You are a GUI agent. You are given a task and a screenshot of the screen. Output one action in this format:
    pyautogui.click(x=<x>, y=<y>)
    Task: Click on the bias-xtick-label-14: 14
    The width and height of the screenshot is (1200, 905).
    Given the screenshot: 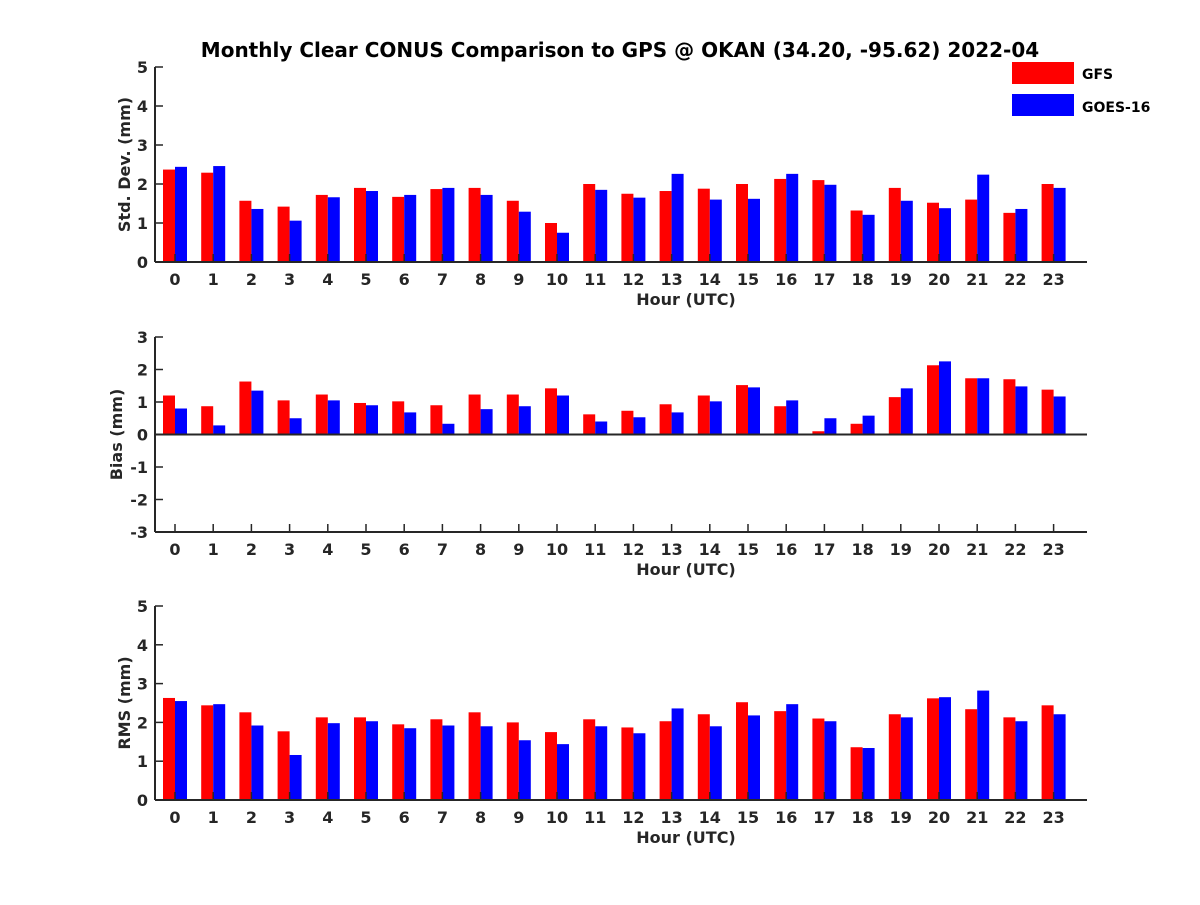 What is the action you would take?
    pyautogui.click(x=710, y=549)
    